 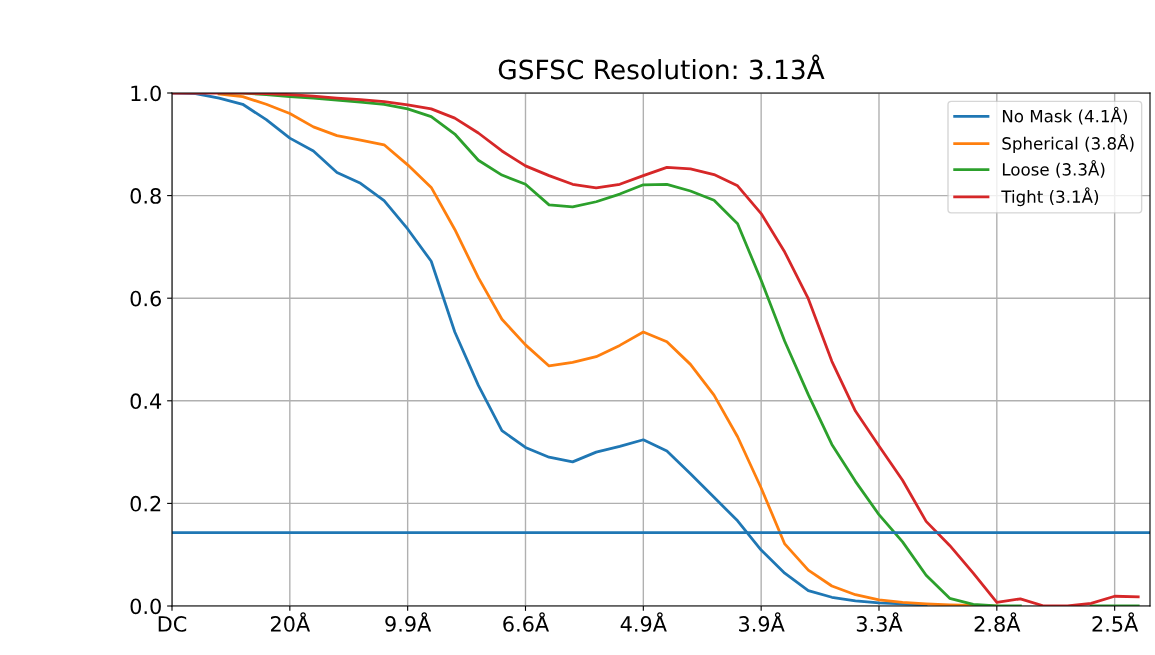 I want to click on x-tick-label: 9.9Å, so click(x=408, y=622).